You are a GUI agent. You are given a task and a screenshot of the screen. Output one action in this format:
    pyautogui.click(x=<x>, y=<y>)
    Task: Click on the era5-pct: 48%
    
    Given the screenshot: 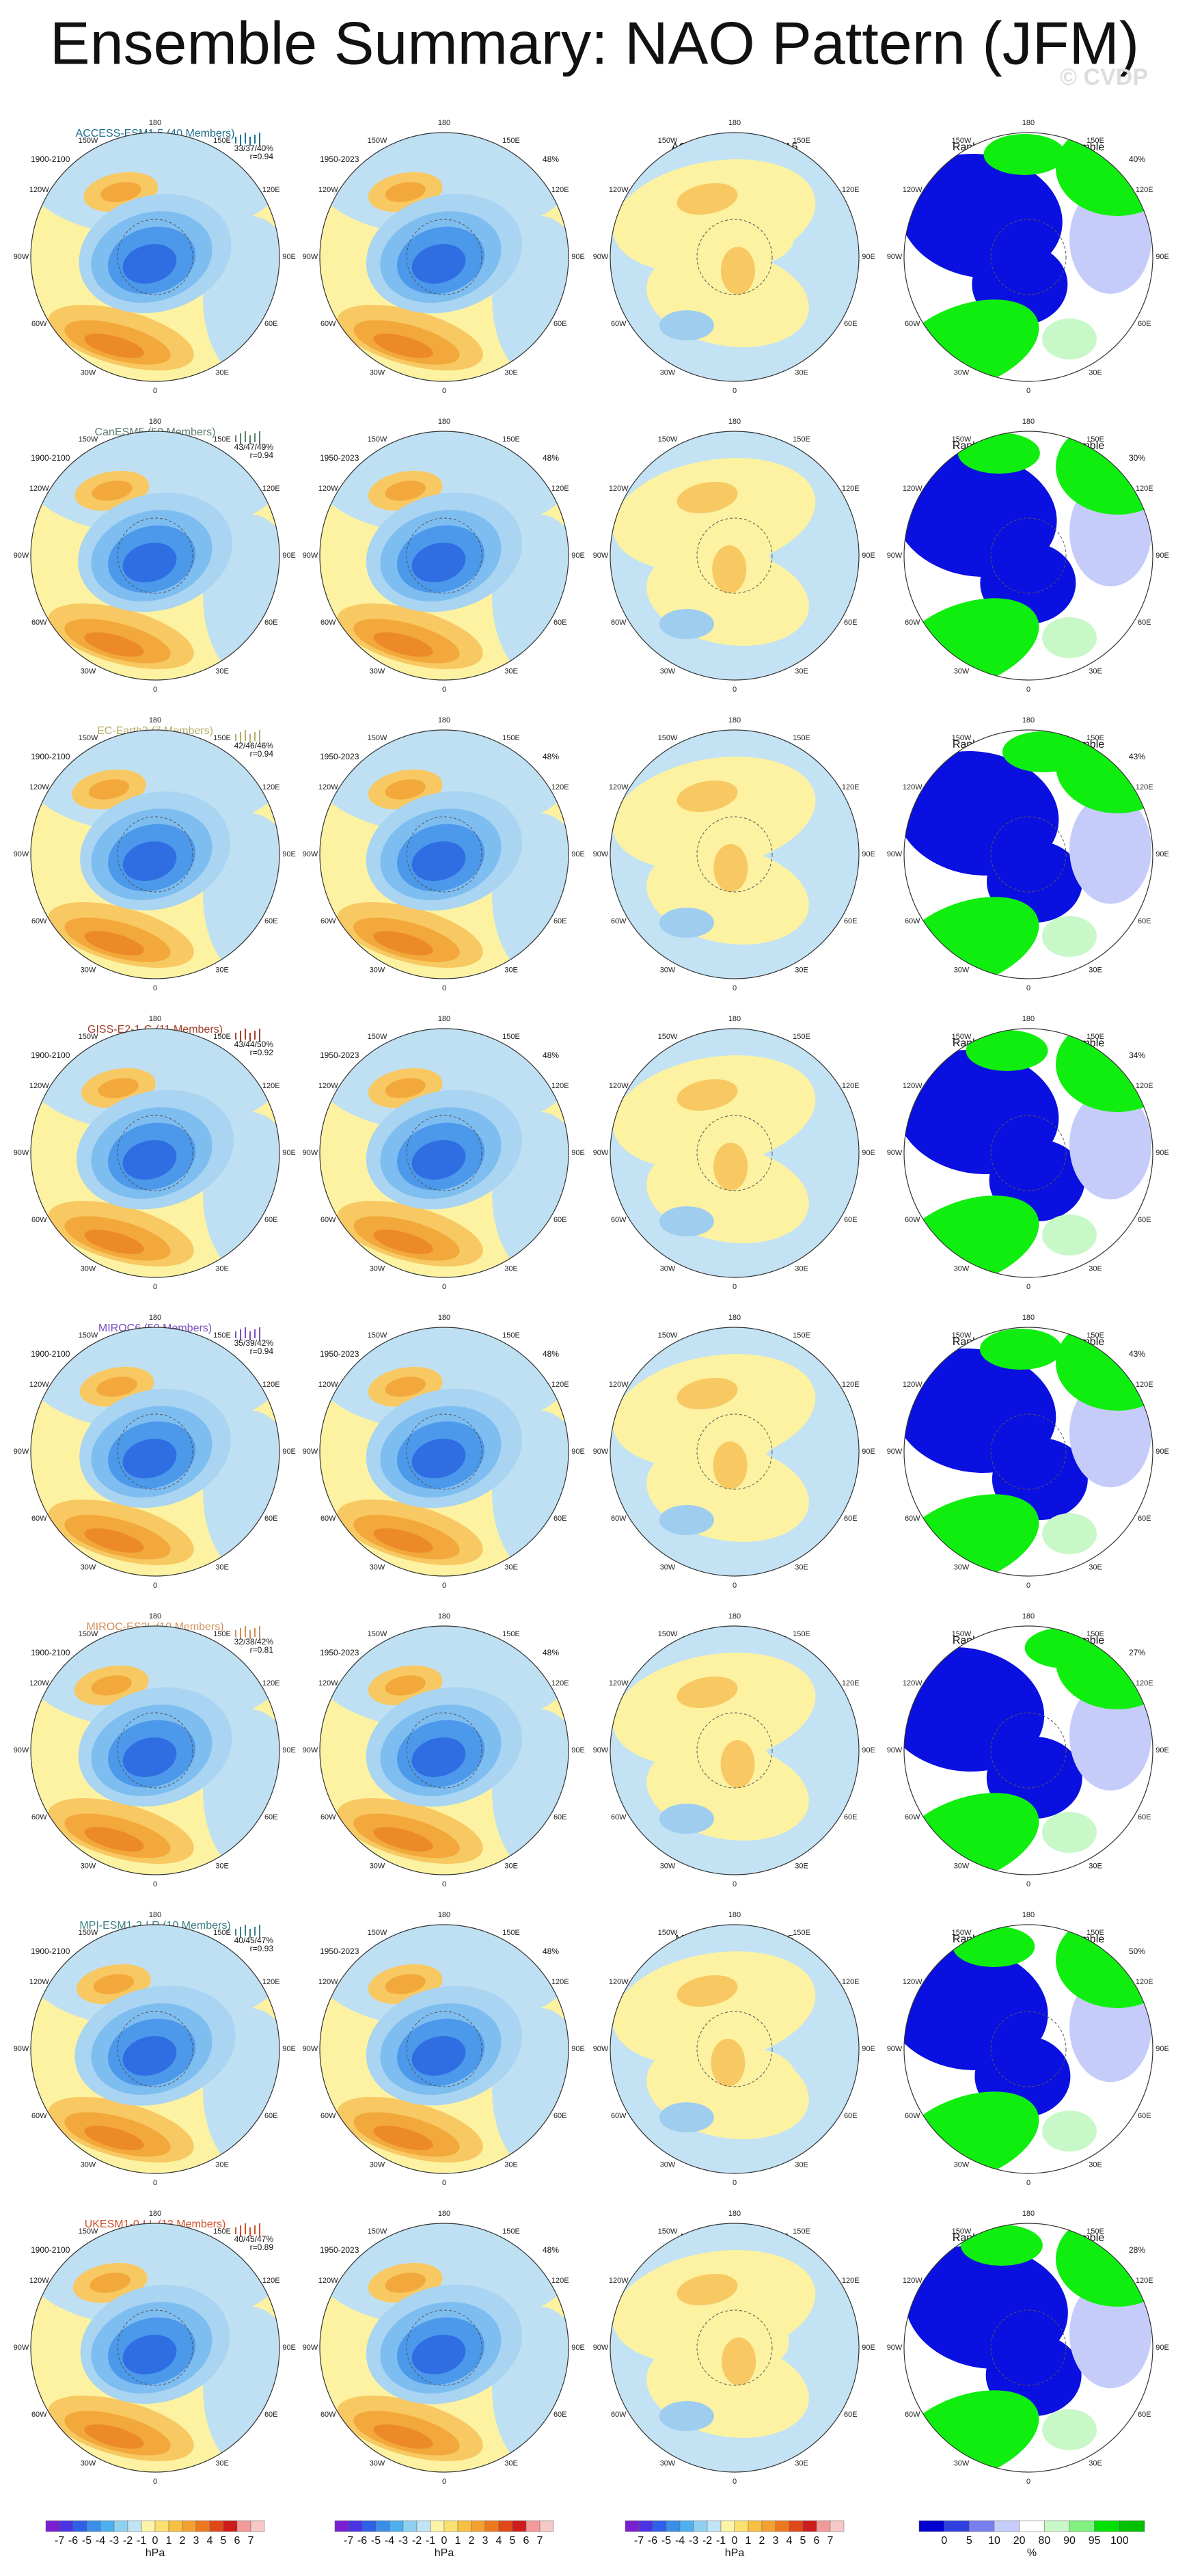 What is the action you would take?
    pyautogui.click(x=551, y=1354)
    